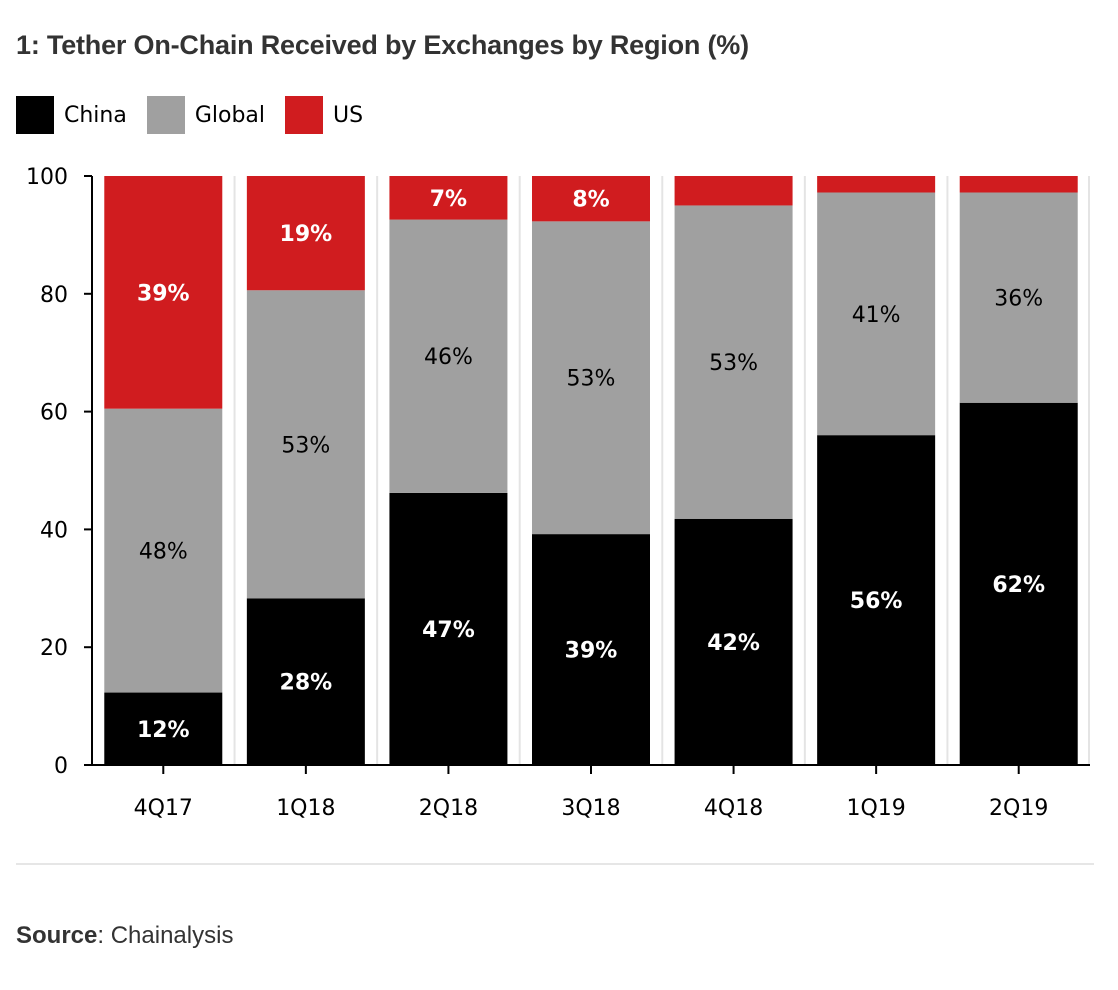  I want to click on bar-global-2q19, so click(1018, 297).